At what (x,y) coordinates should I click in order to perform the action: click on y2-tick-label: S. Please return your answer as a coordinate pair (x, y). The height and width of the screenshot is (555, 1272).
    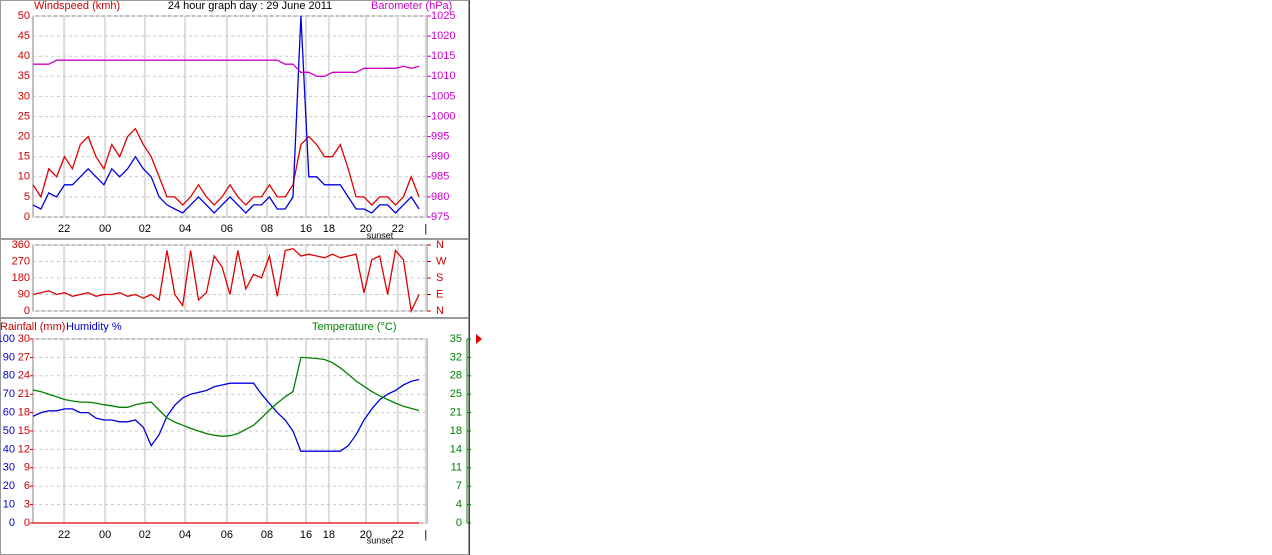
    Looking at the image, I should click on (439, 278).